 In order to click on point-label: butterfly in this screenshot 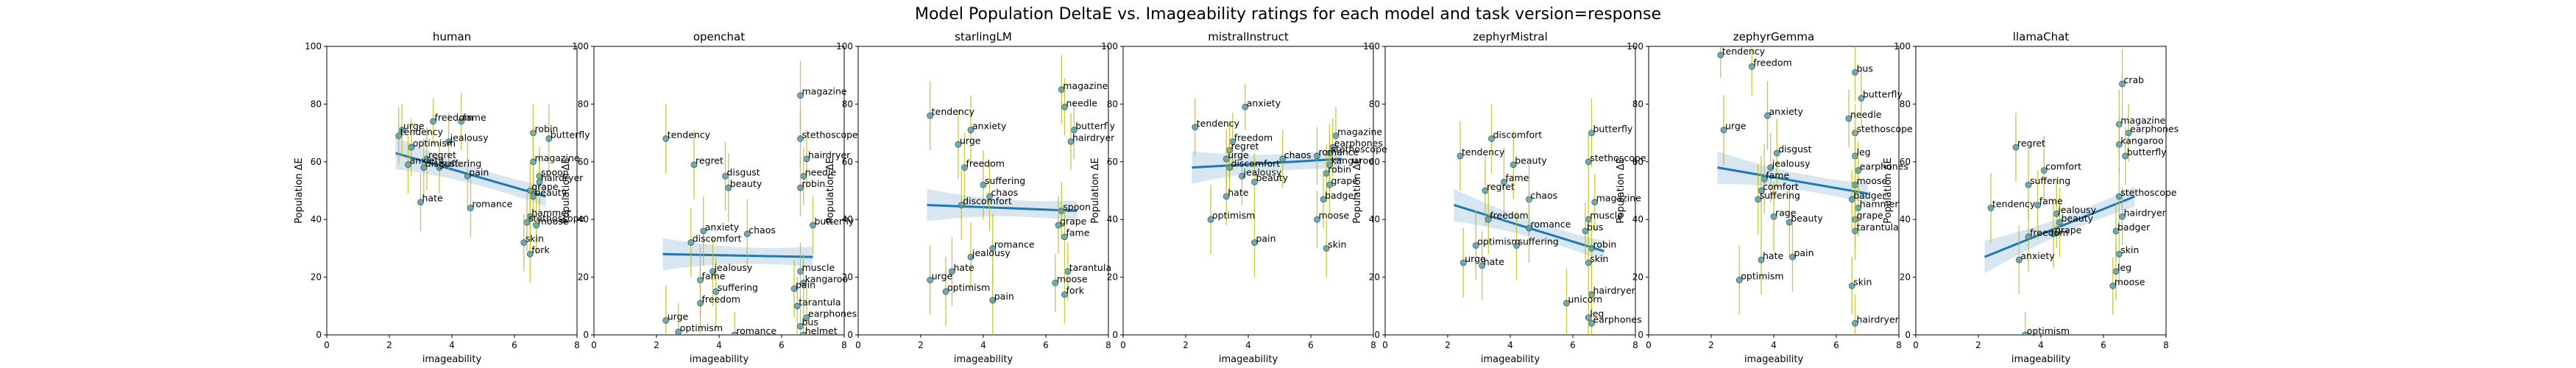, I will do `click(1613, 129)`.